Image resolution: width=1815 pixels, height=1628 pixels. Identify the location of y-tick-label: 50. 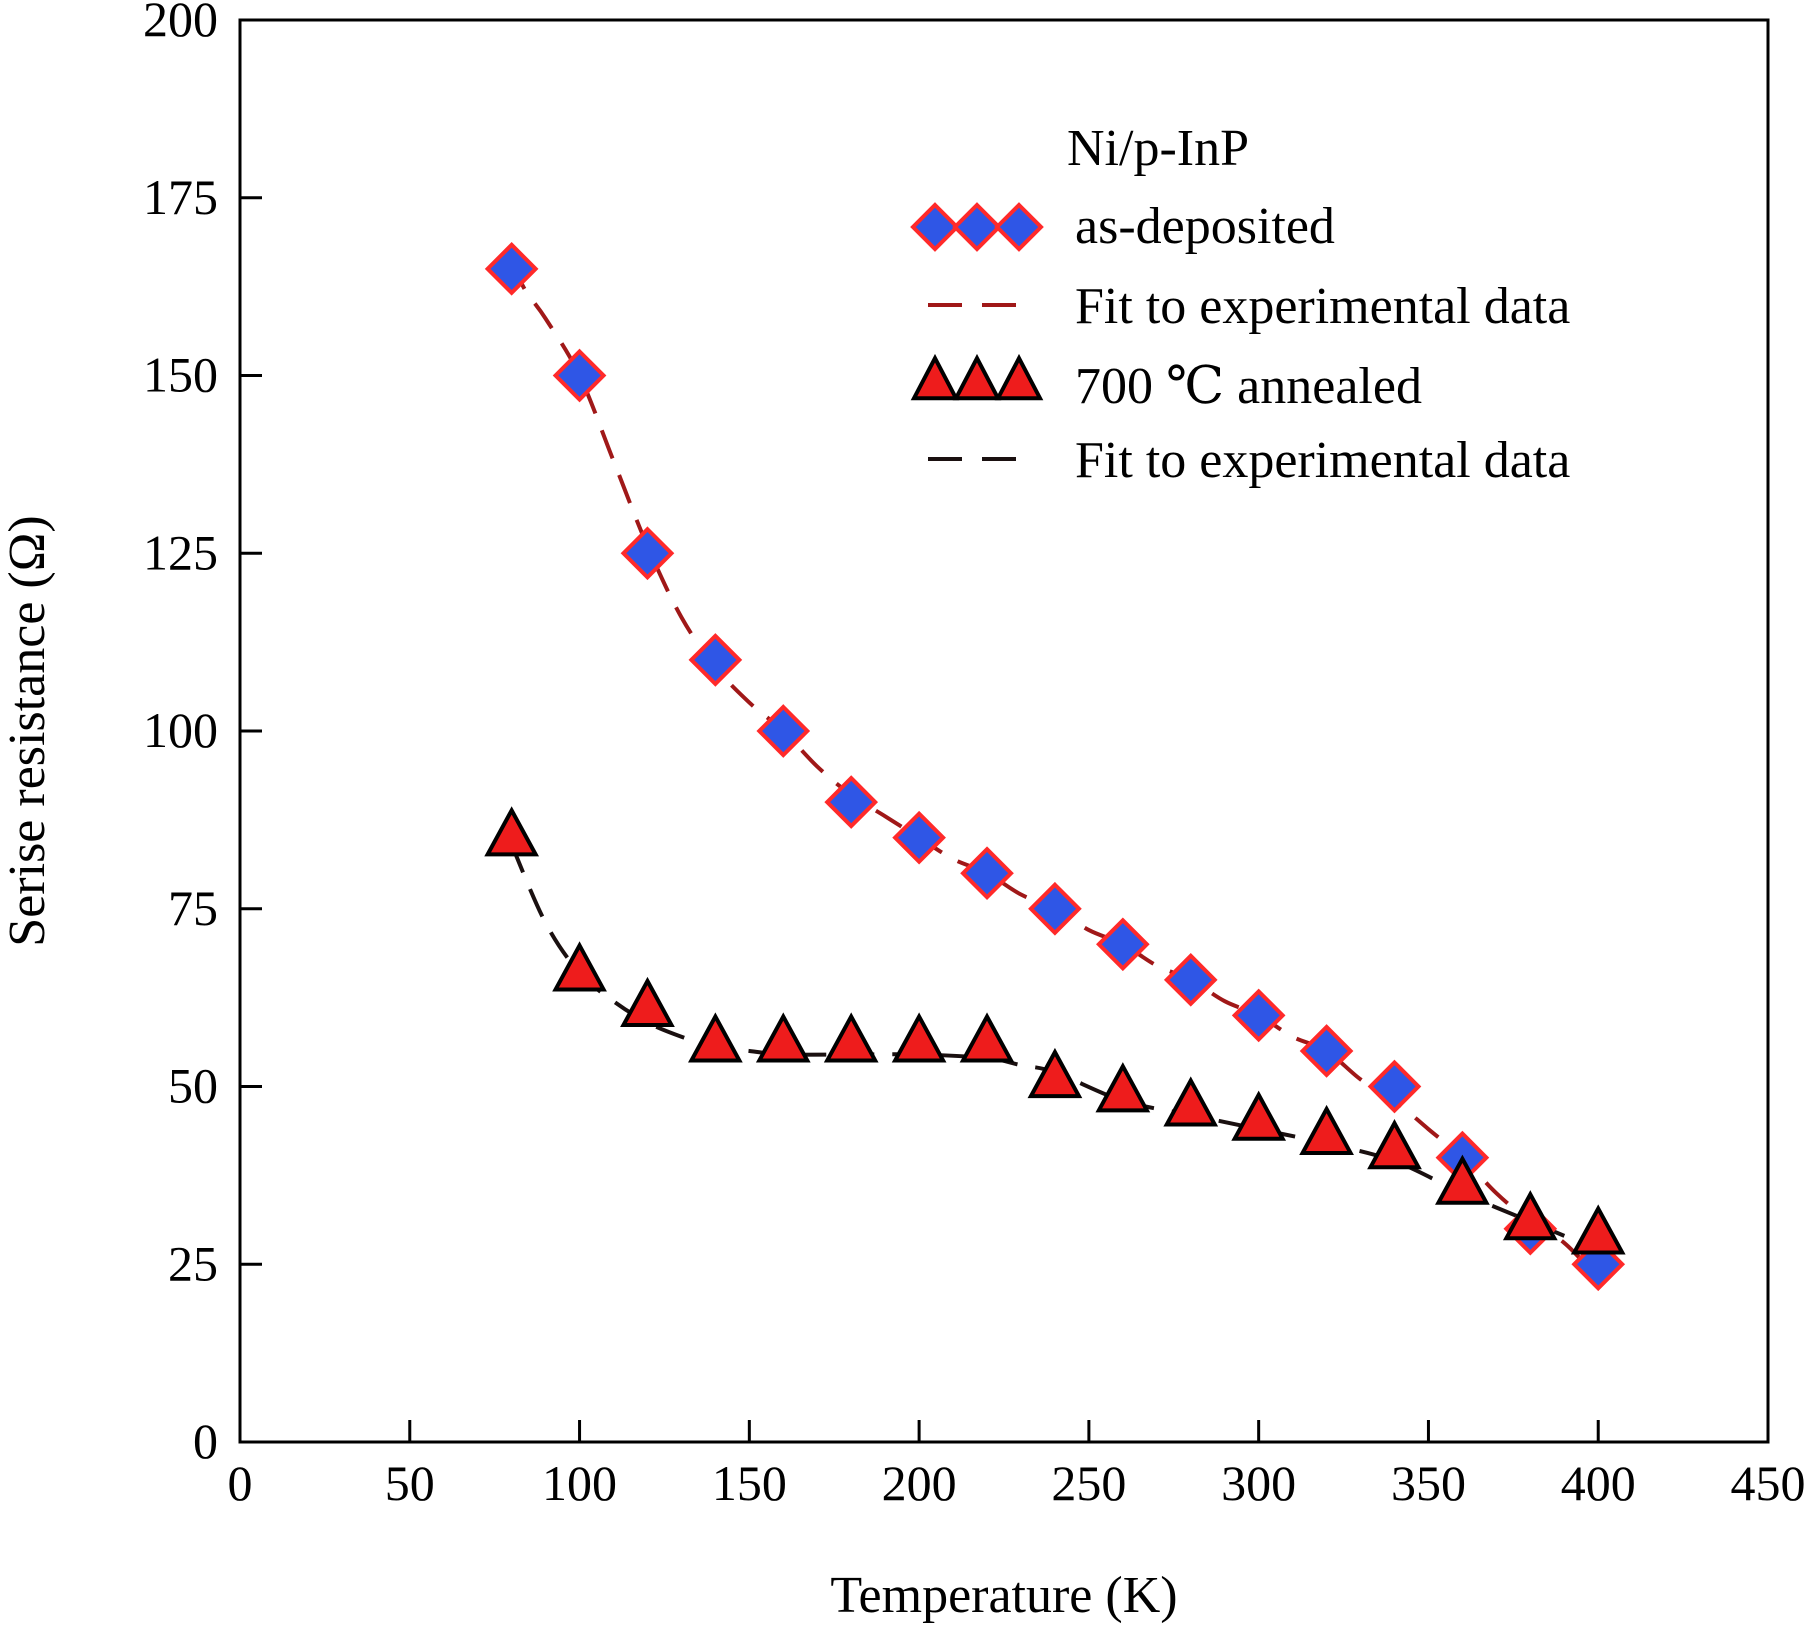
(193, 1086).